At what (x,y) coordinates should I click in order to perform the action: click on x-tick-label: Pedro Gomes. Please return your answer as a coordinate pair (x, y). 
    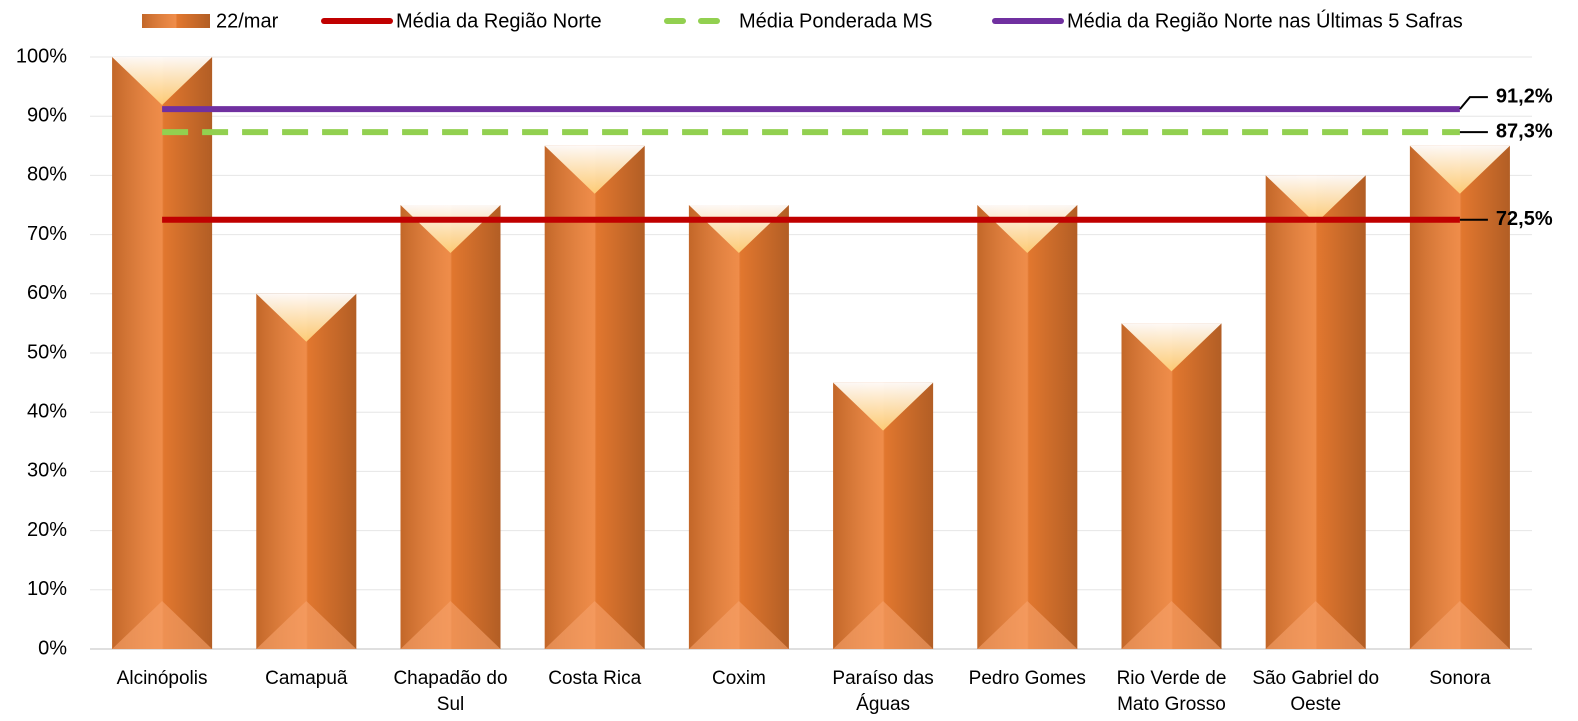
    Looking at the image, I should click on (1027, 678).